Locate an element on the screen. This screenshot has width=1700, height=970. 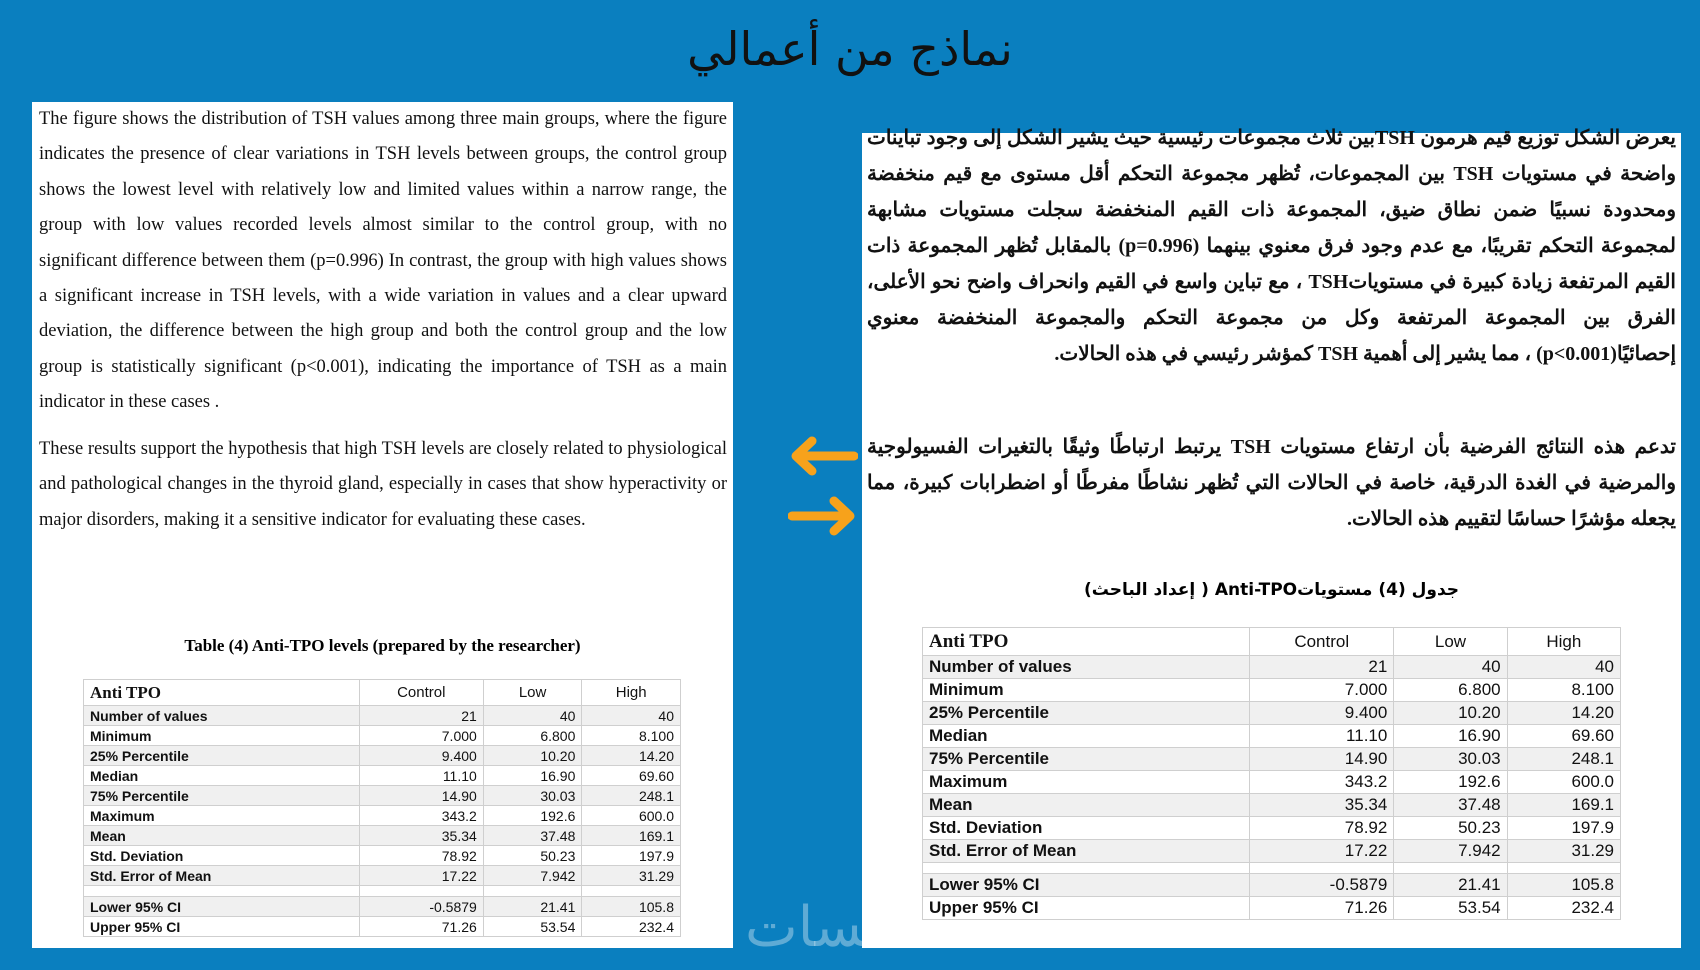
table-row: Upper 95% CI 71.26 53.54 232.4 is located at coordinates (382, 926).